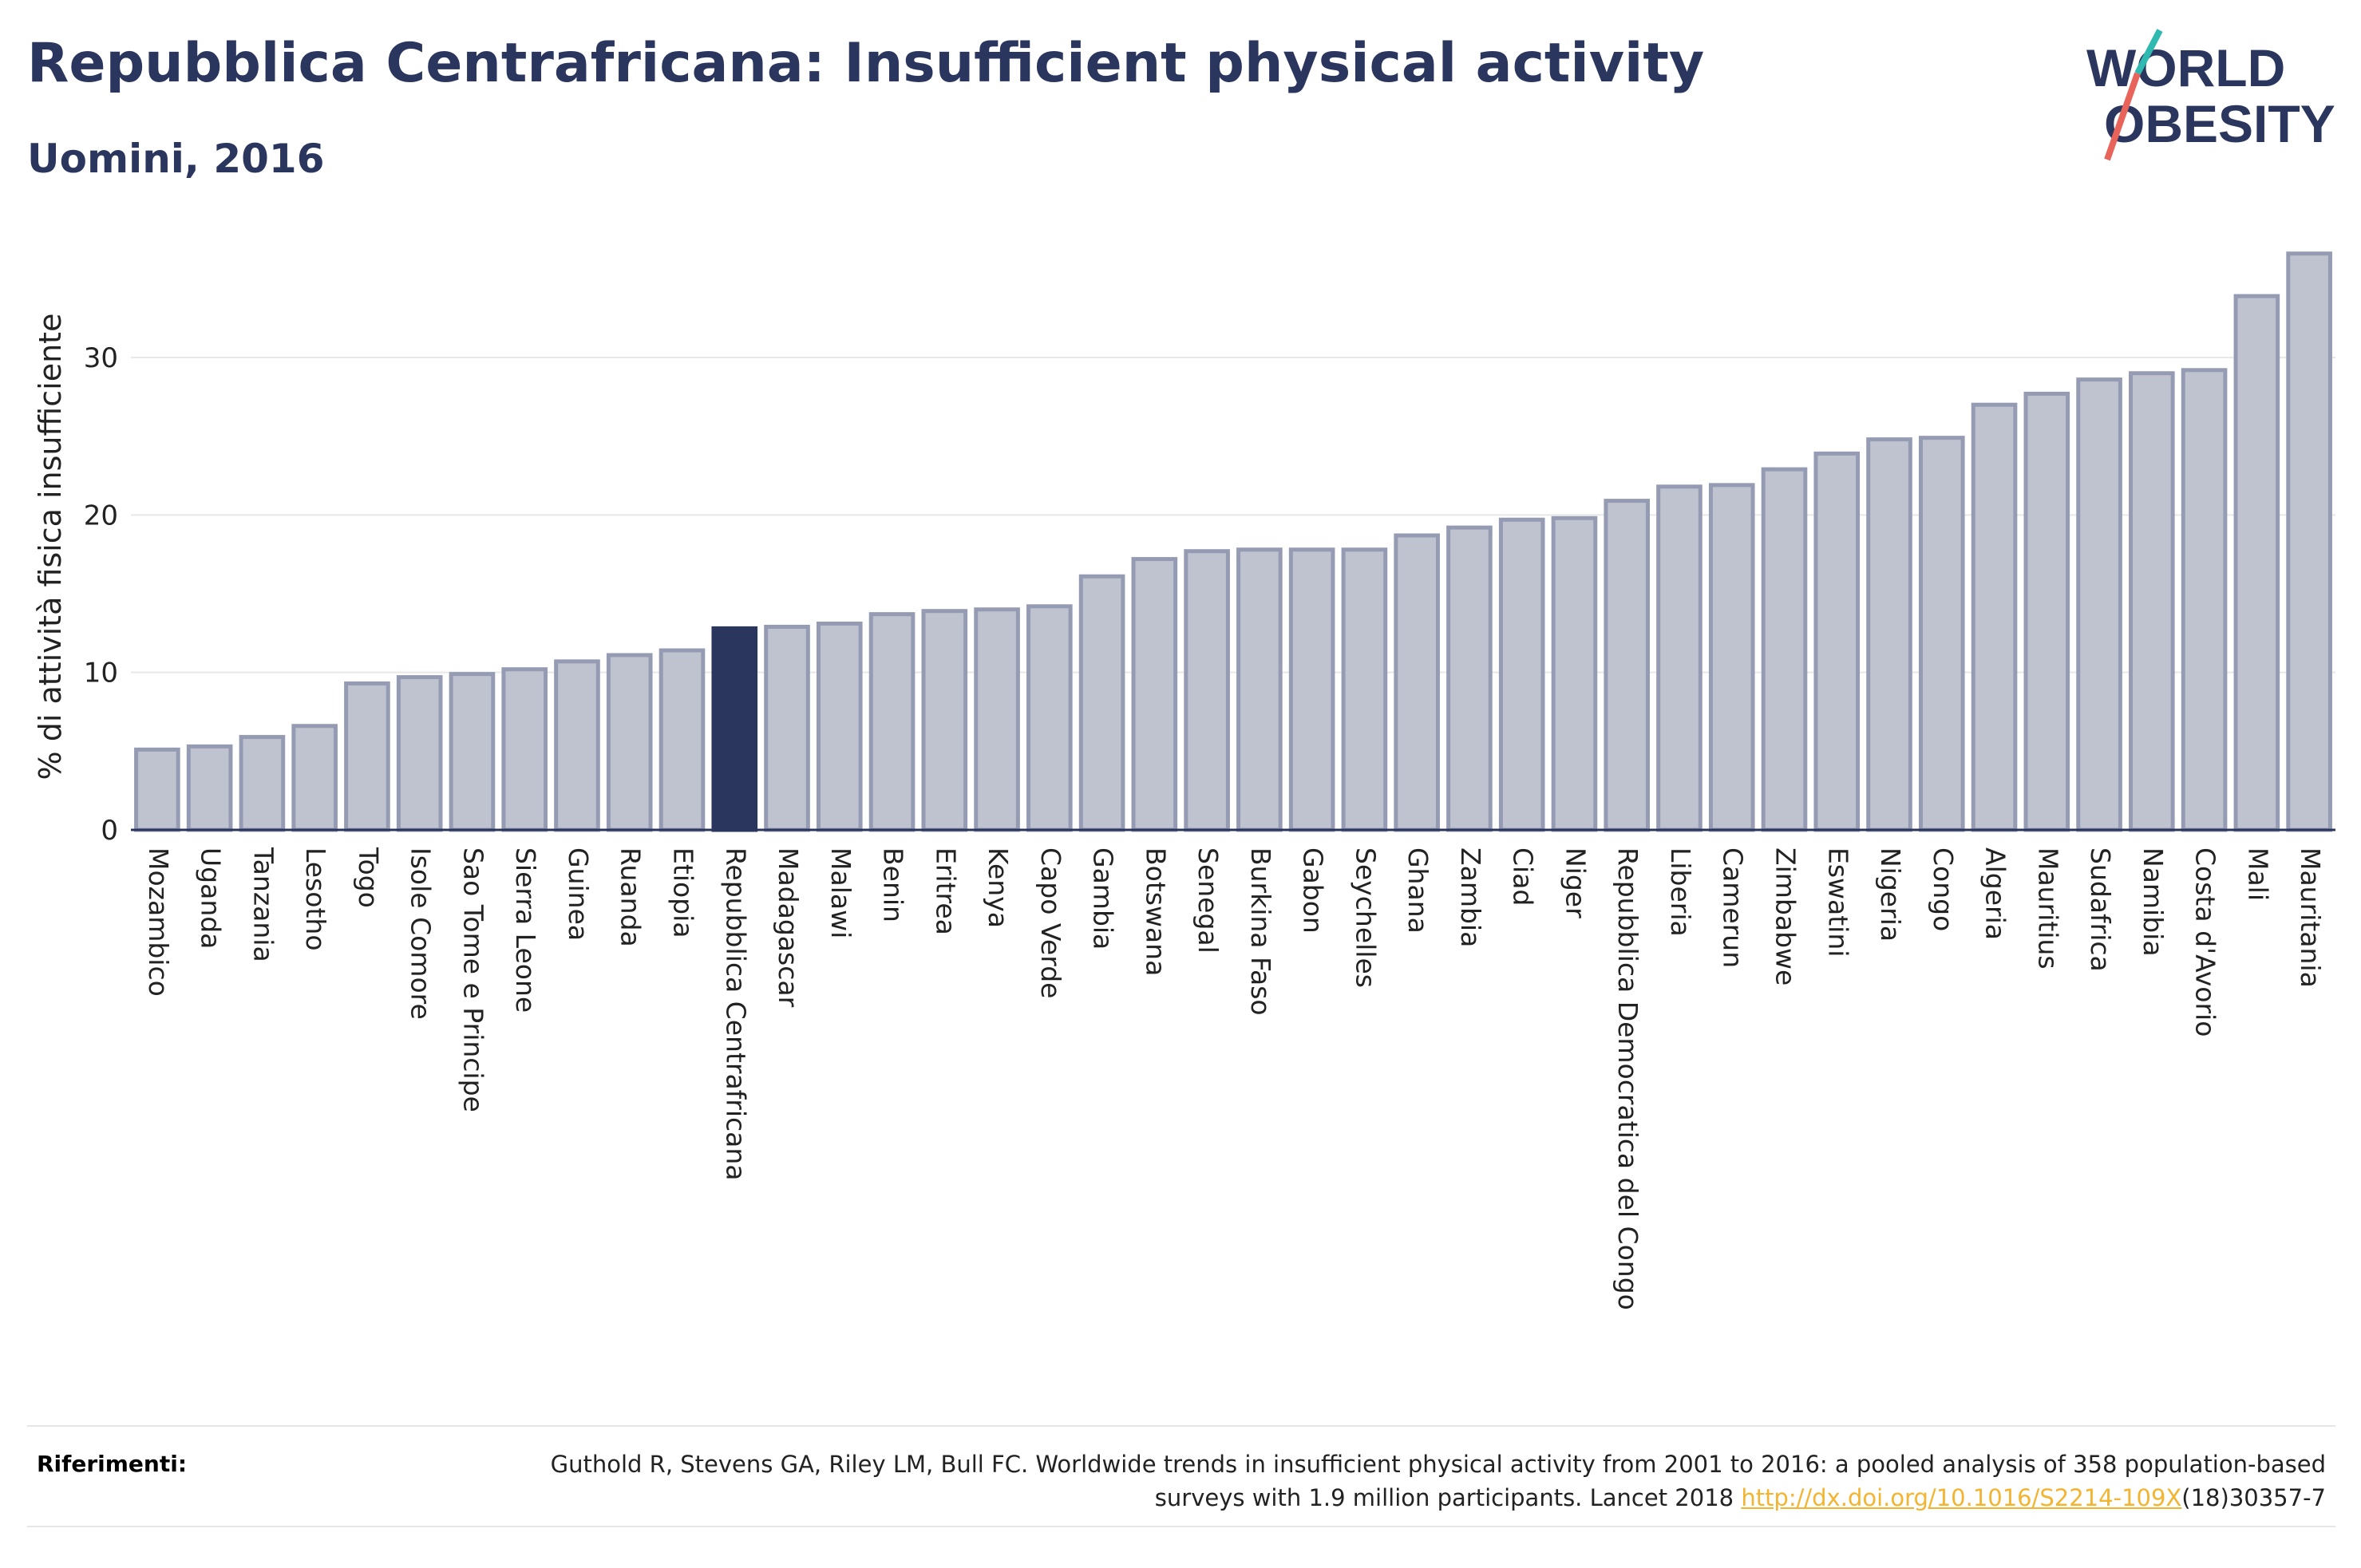 Image resolution: width=2361 pixels, height=1568 pixels. Describe the element at coordinates (578, 894) in the screenshot. I see `x-tick-label: Guinea` at that location.